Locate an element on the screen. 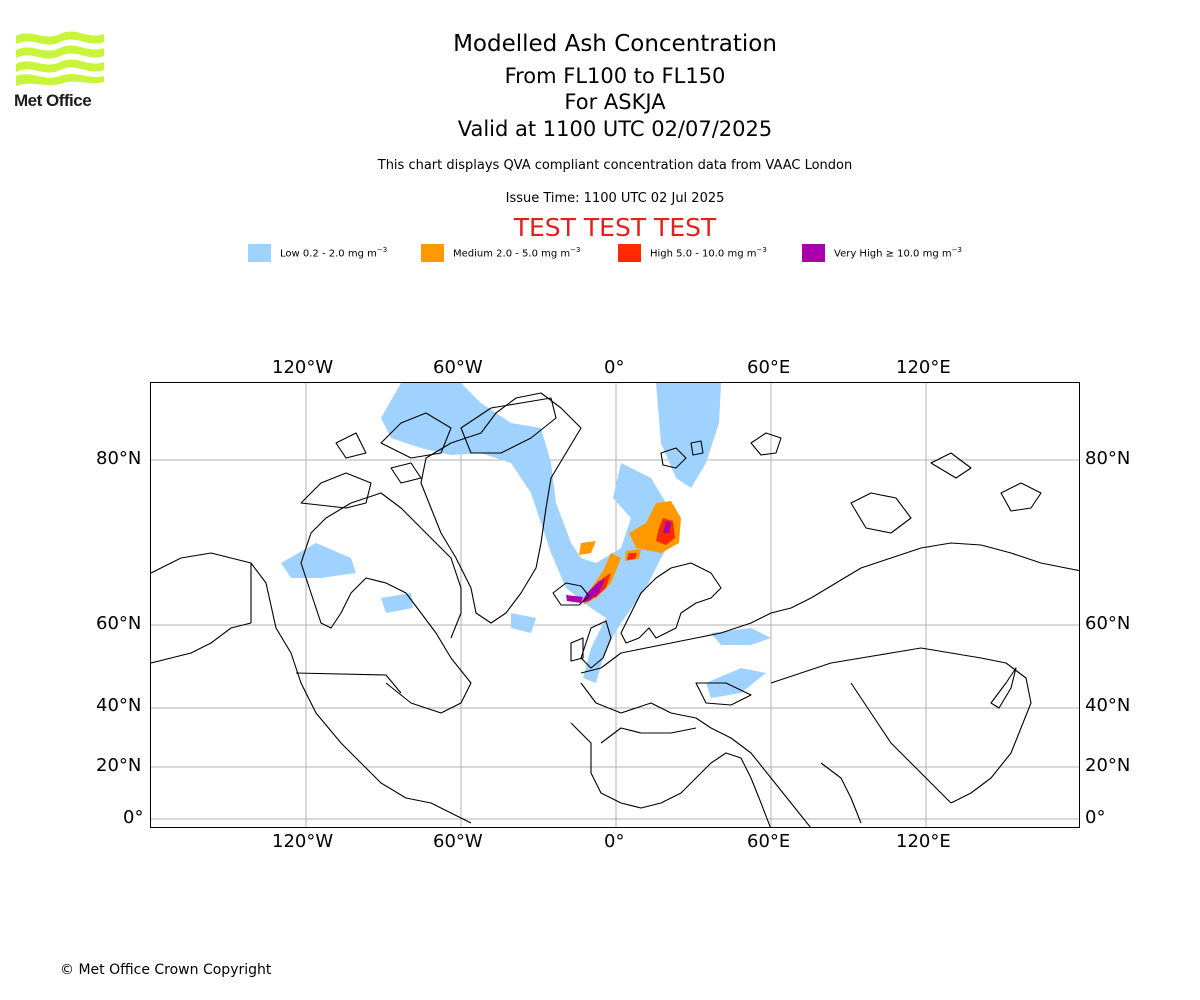 The height and width of the screenshot is (1000, 1200). chart-title: Modelled Ash Concentration is located at coordinates (615, 44).